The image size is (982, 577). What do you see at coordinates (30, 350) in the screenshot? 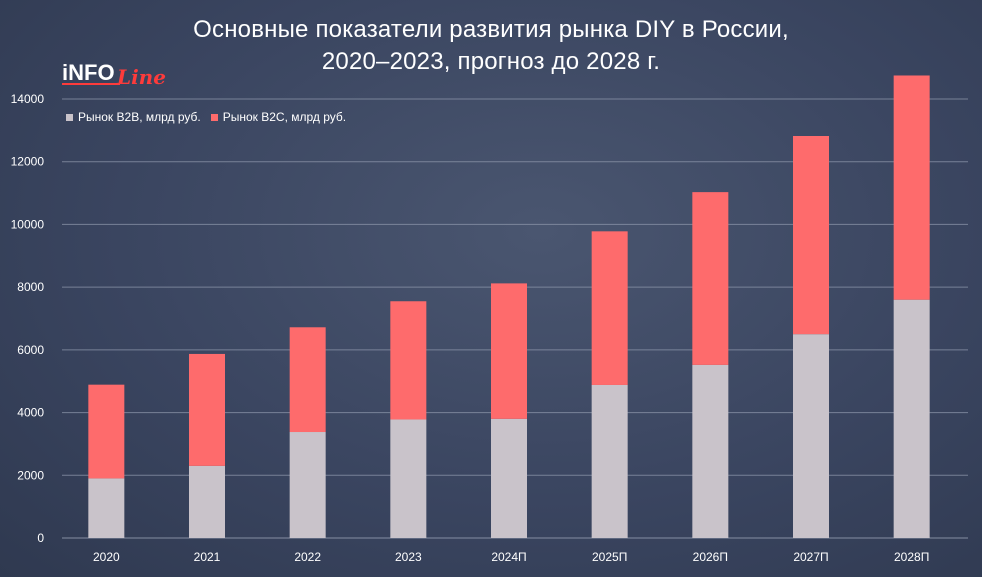
I see `y-tick-label: 6000` at bounding box center [30, 350].